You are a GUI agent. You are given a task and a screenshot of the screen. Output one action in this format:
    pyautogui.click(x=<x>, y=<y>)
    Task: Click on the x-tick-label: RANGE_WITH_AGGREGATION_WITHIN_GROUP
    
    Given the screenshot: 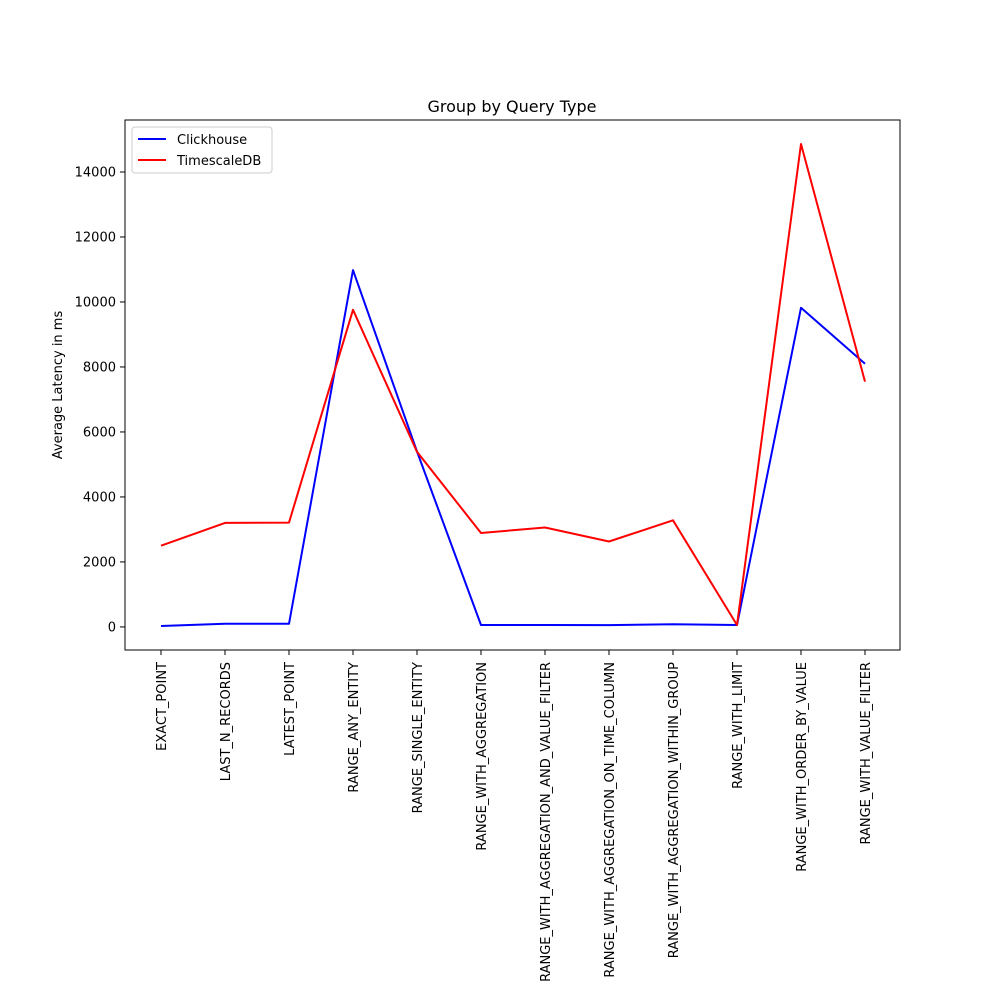 What is the action you would take?
    pyautogui.click(x=674, y=810)
    